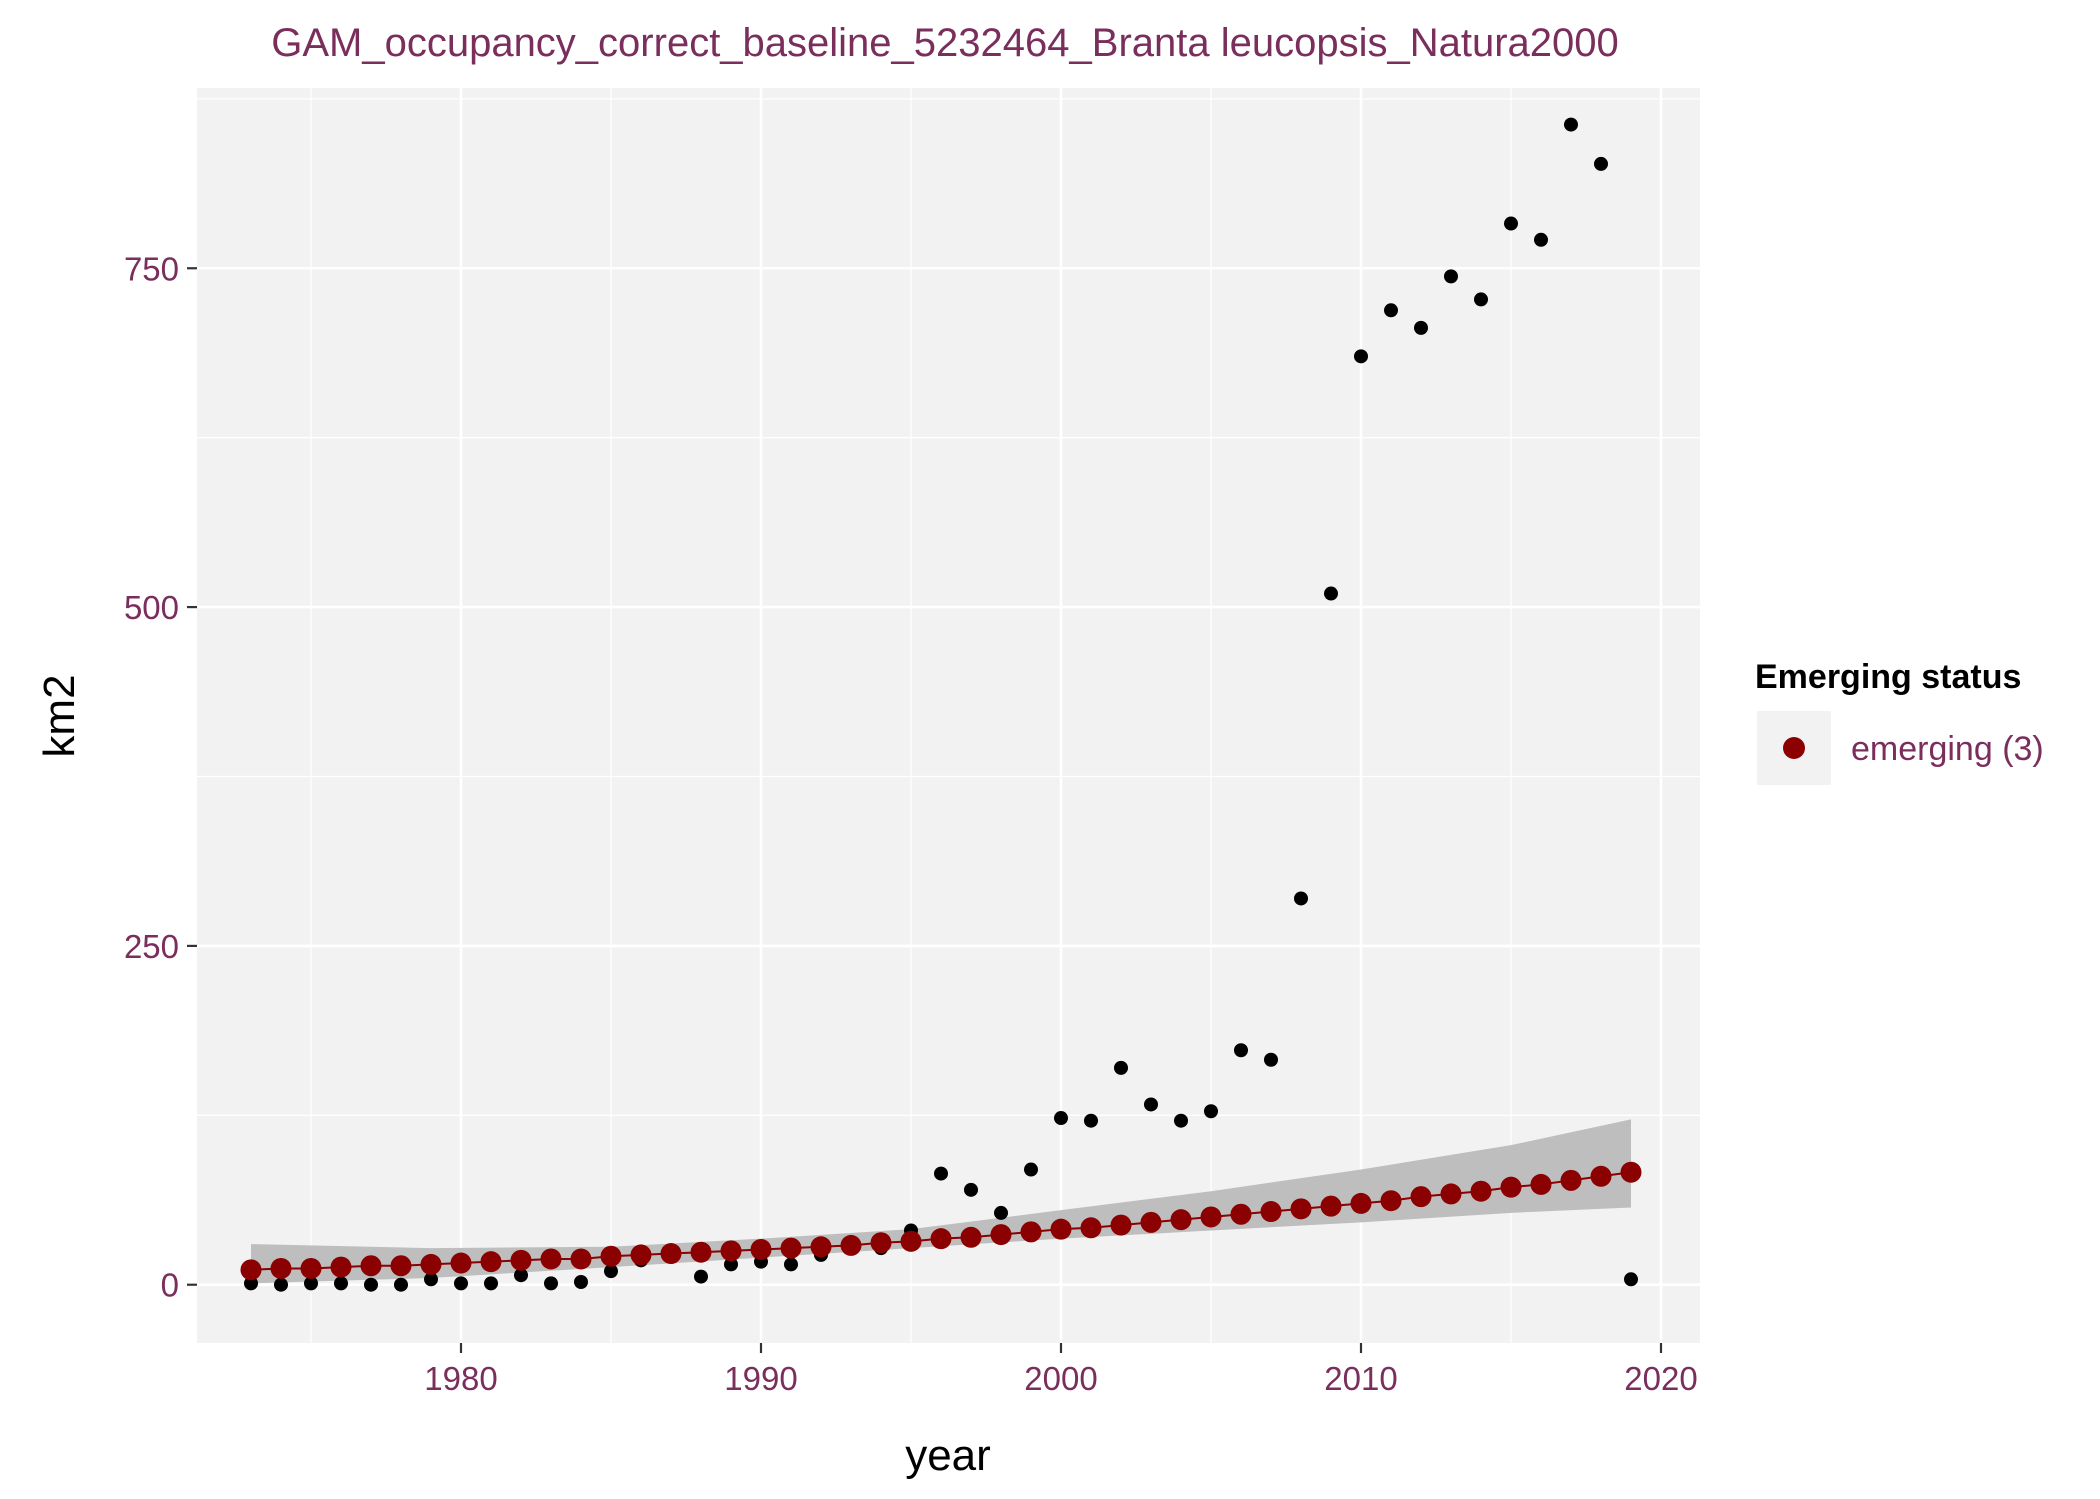 The height and width of the screenshot is (1499, 2100). What do you see at coordinates (1947, 749) in the screenshot?
I see `legend-label-emerging: emerging (3)` at bounding box center [1947, 749].